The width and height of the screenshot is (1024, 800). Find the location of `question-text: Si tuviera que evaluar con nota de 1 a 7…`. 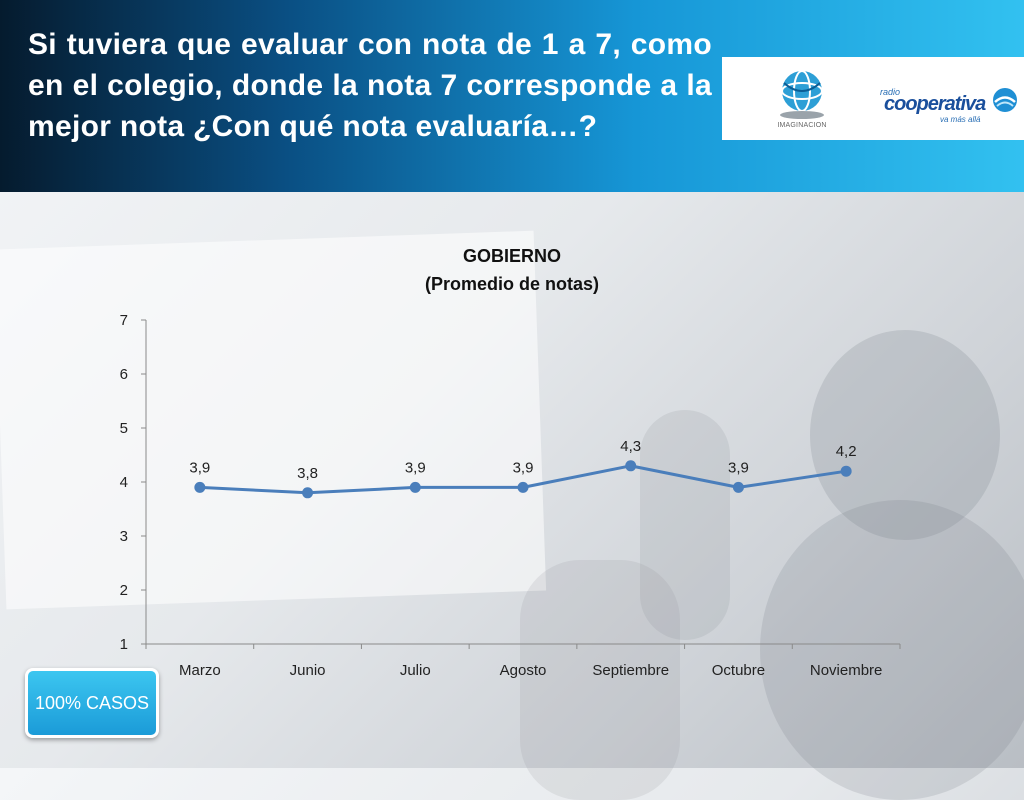

question-text: Si tuviera que evaluar con nota de 1 a 7… is located at coordinates (370, 85).